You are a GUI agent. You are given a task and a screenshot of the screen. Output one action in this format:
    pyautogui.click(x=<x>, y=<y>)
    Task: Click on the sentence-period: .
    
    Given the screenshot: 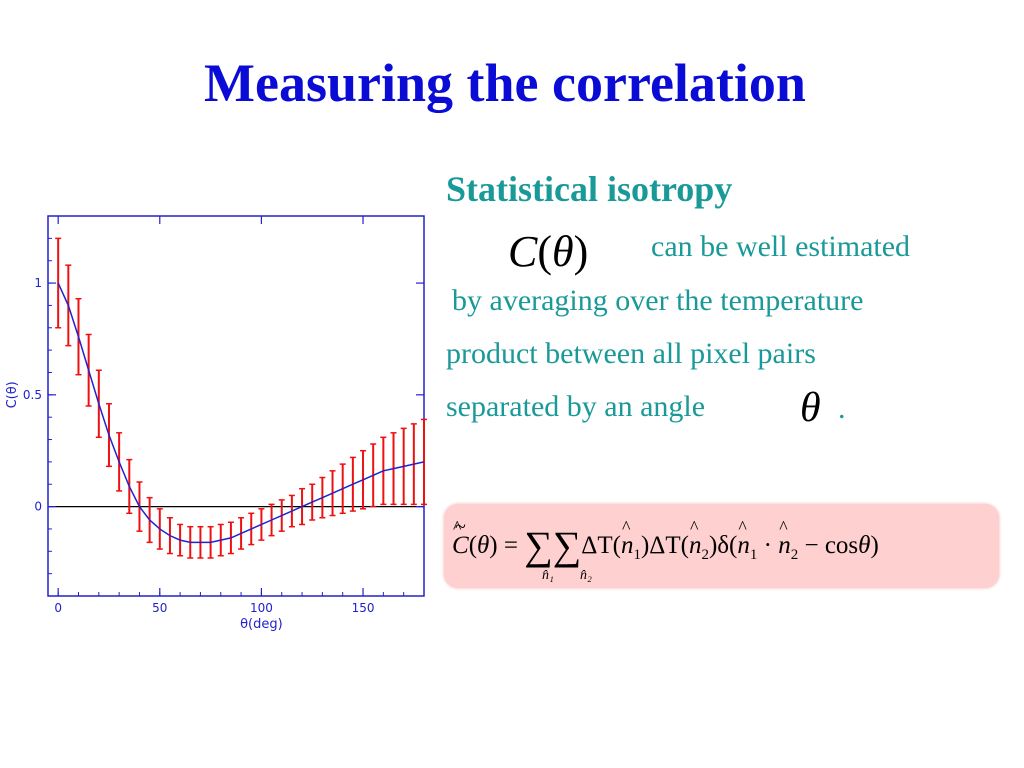 What is the action you would take?
    pyautogui.click(x=842, y=408)
    